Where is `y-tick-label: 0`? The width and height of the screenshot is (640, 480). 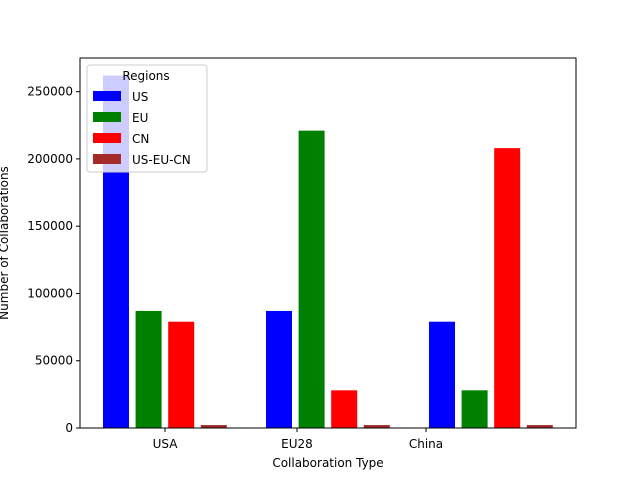
y-tick-label: 0 is located at coordinates (69, 428).